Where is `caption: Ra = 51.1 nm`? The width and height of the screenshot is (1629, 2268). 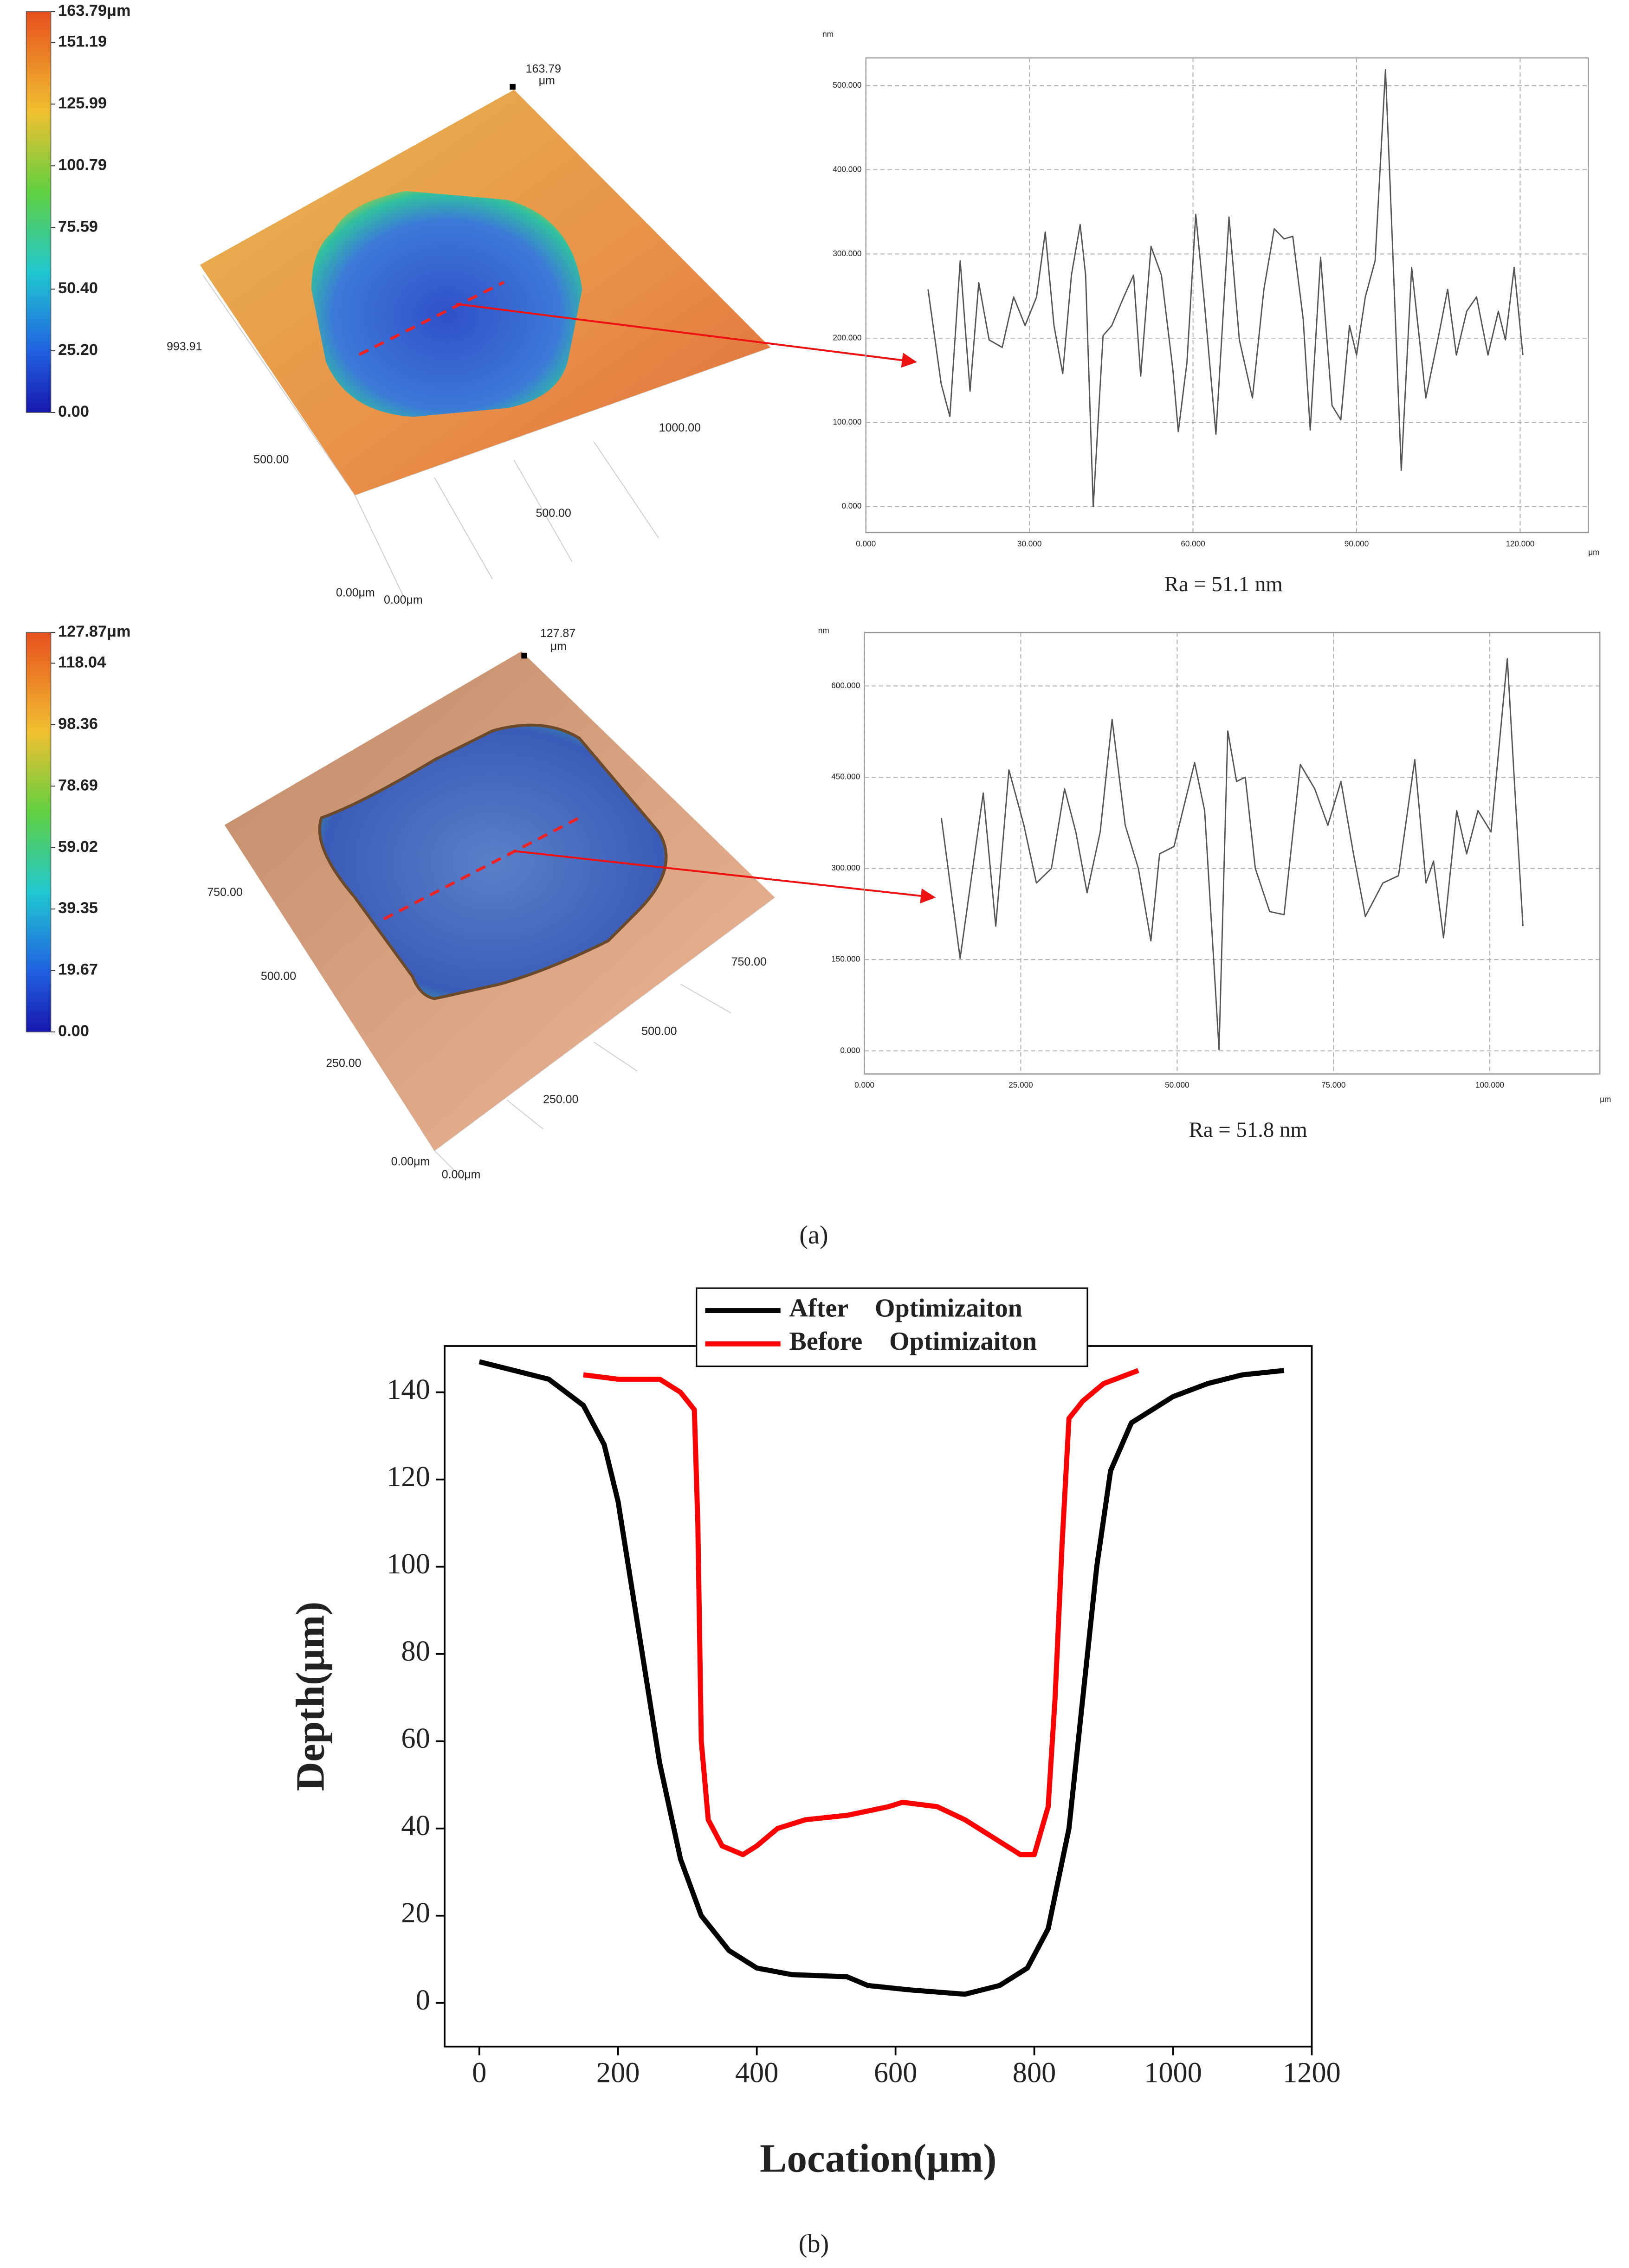
caption: Ra = 51.1 nm is located at coordinates (1223, 584).